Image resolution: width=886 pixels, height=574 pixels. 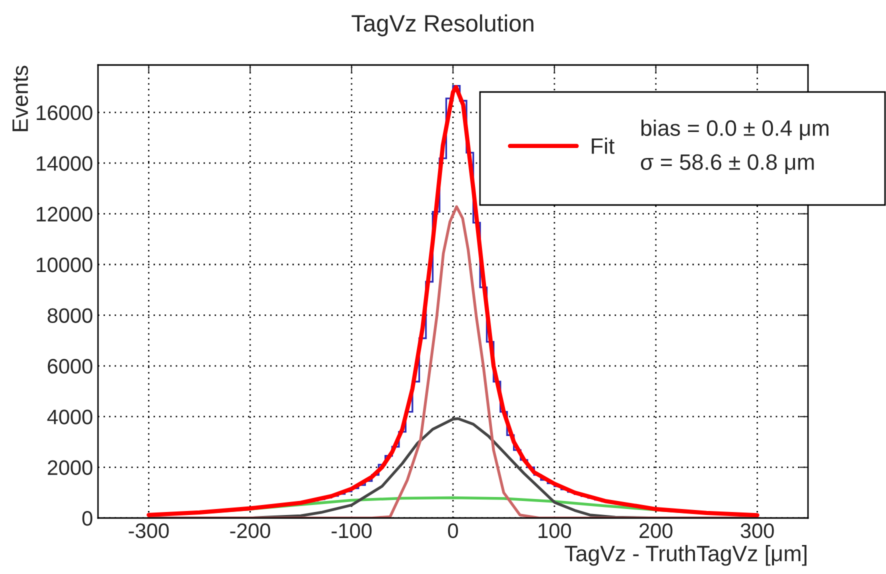 I want to click on x-tick-label: -200, so click(x=250, y=530).